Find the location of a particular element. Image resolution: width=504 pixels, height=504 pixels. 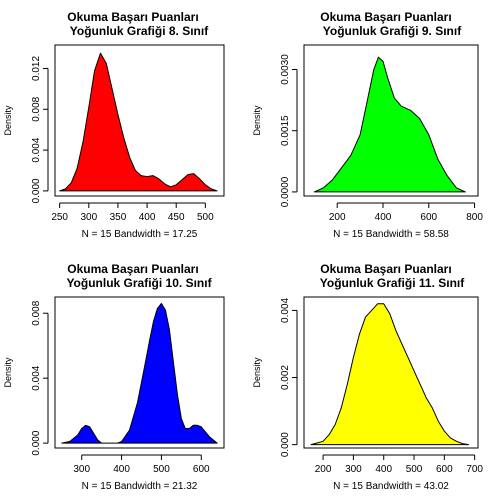

chart-title-line2: Yoğunluk Grafiği 8. Sınıf is located at coordinates (139, 31).